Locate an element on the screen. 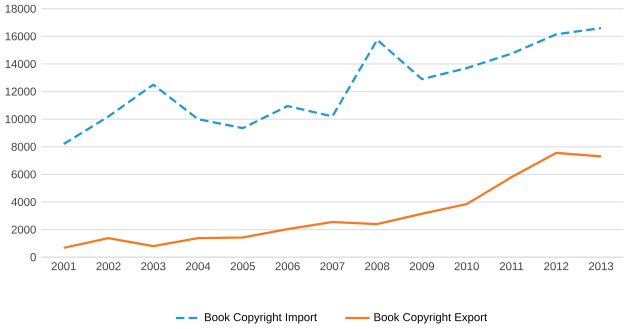 The width and height of the screenshot is (624, 329). legend-label: Book Copyright Export is located at coordinates (431, 318).